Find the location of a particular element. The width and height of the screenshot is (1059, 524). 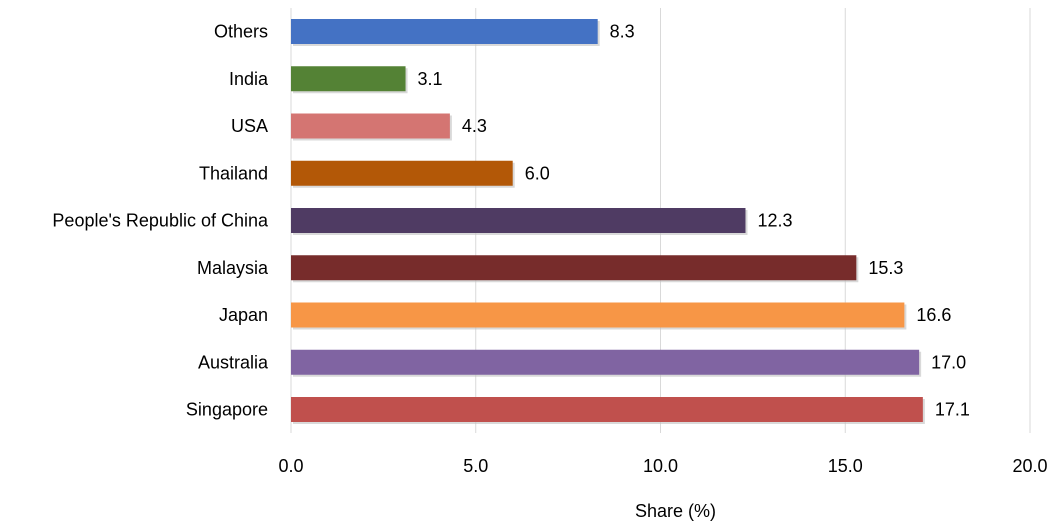

category-label: Thailand is located at coordinates (233, 173).